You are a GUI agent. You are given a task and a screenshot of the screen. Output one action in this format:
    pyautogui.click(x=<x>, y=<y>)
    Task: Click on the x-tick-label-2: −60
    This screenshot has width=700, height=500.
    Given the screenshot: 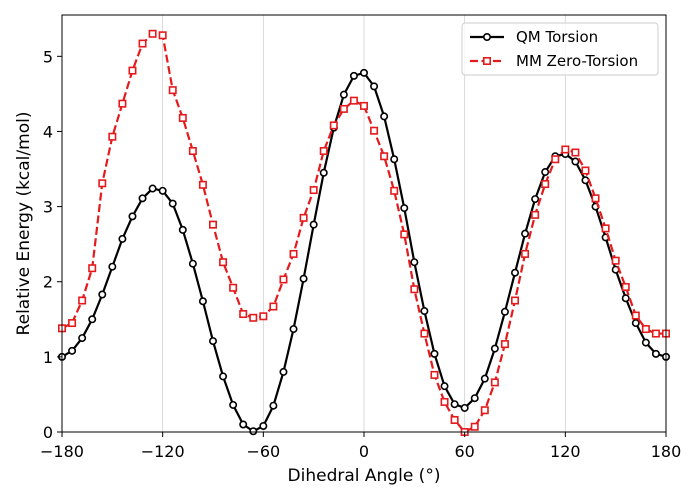 What is the action you would take?
    pyautogui.click(x=263, y=451)
    